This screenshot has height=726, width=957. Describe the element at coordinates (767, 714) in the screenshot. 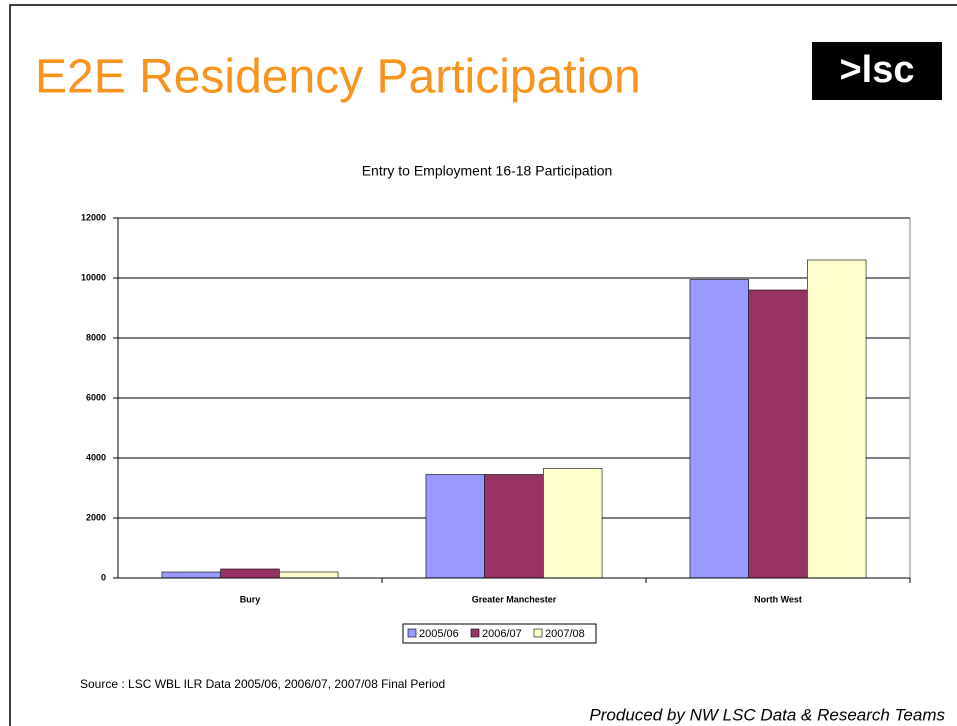

I see `footer: Produced by NW LSC Data & Research Teams` at that location.